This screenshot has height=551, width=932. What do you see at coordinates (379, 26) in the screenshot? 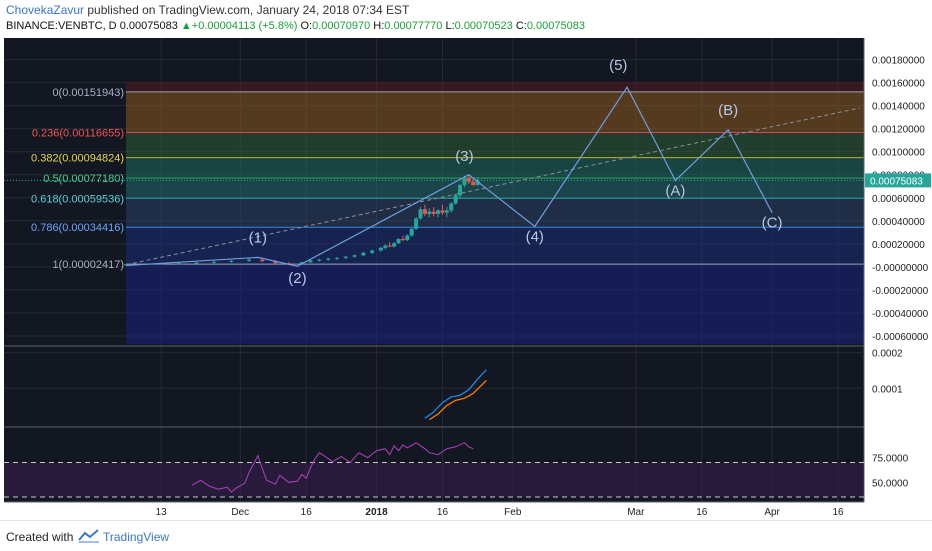
I see `high-label: H:` at bounding box center [379, 26].